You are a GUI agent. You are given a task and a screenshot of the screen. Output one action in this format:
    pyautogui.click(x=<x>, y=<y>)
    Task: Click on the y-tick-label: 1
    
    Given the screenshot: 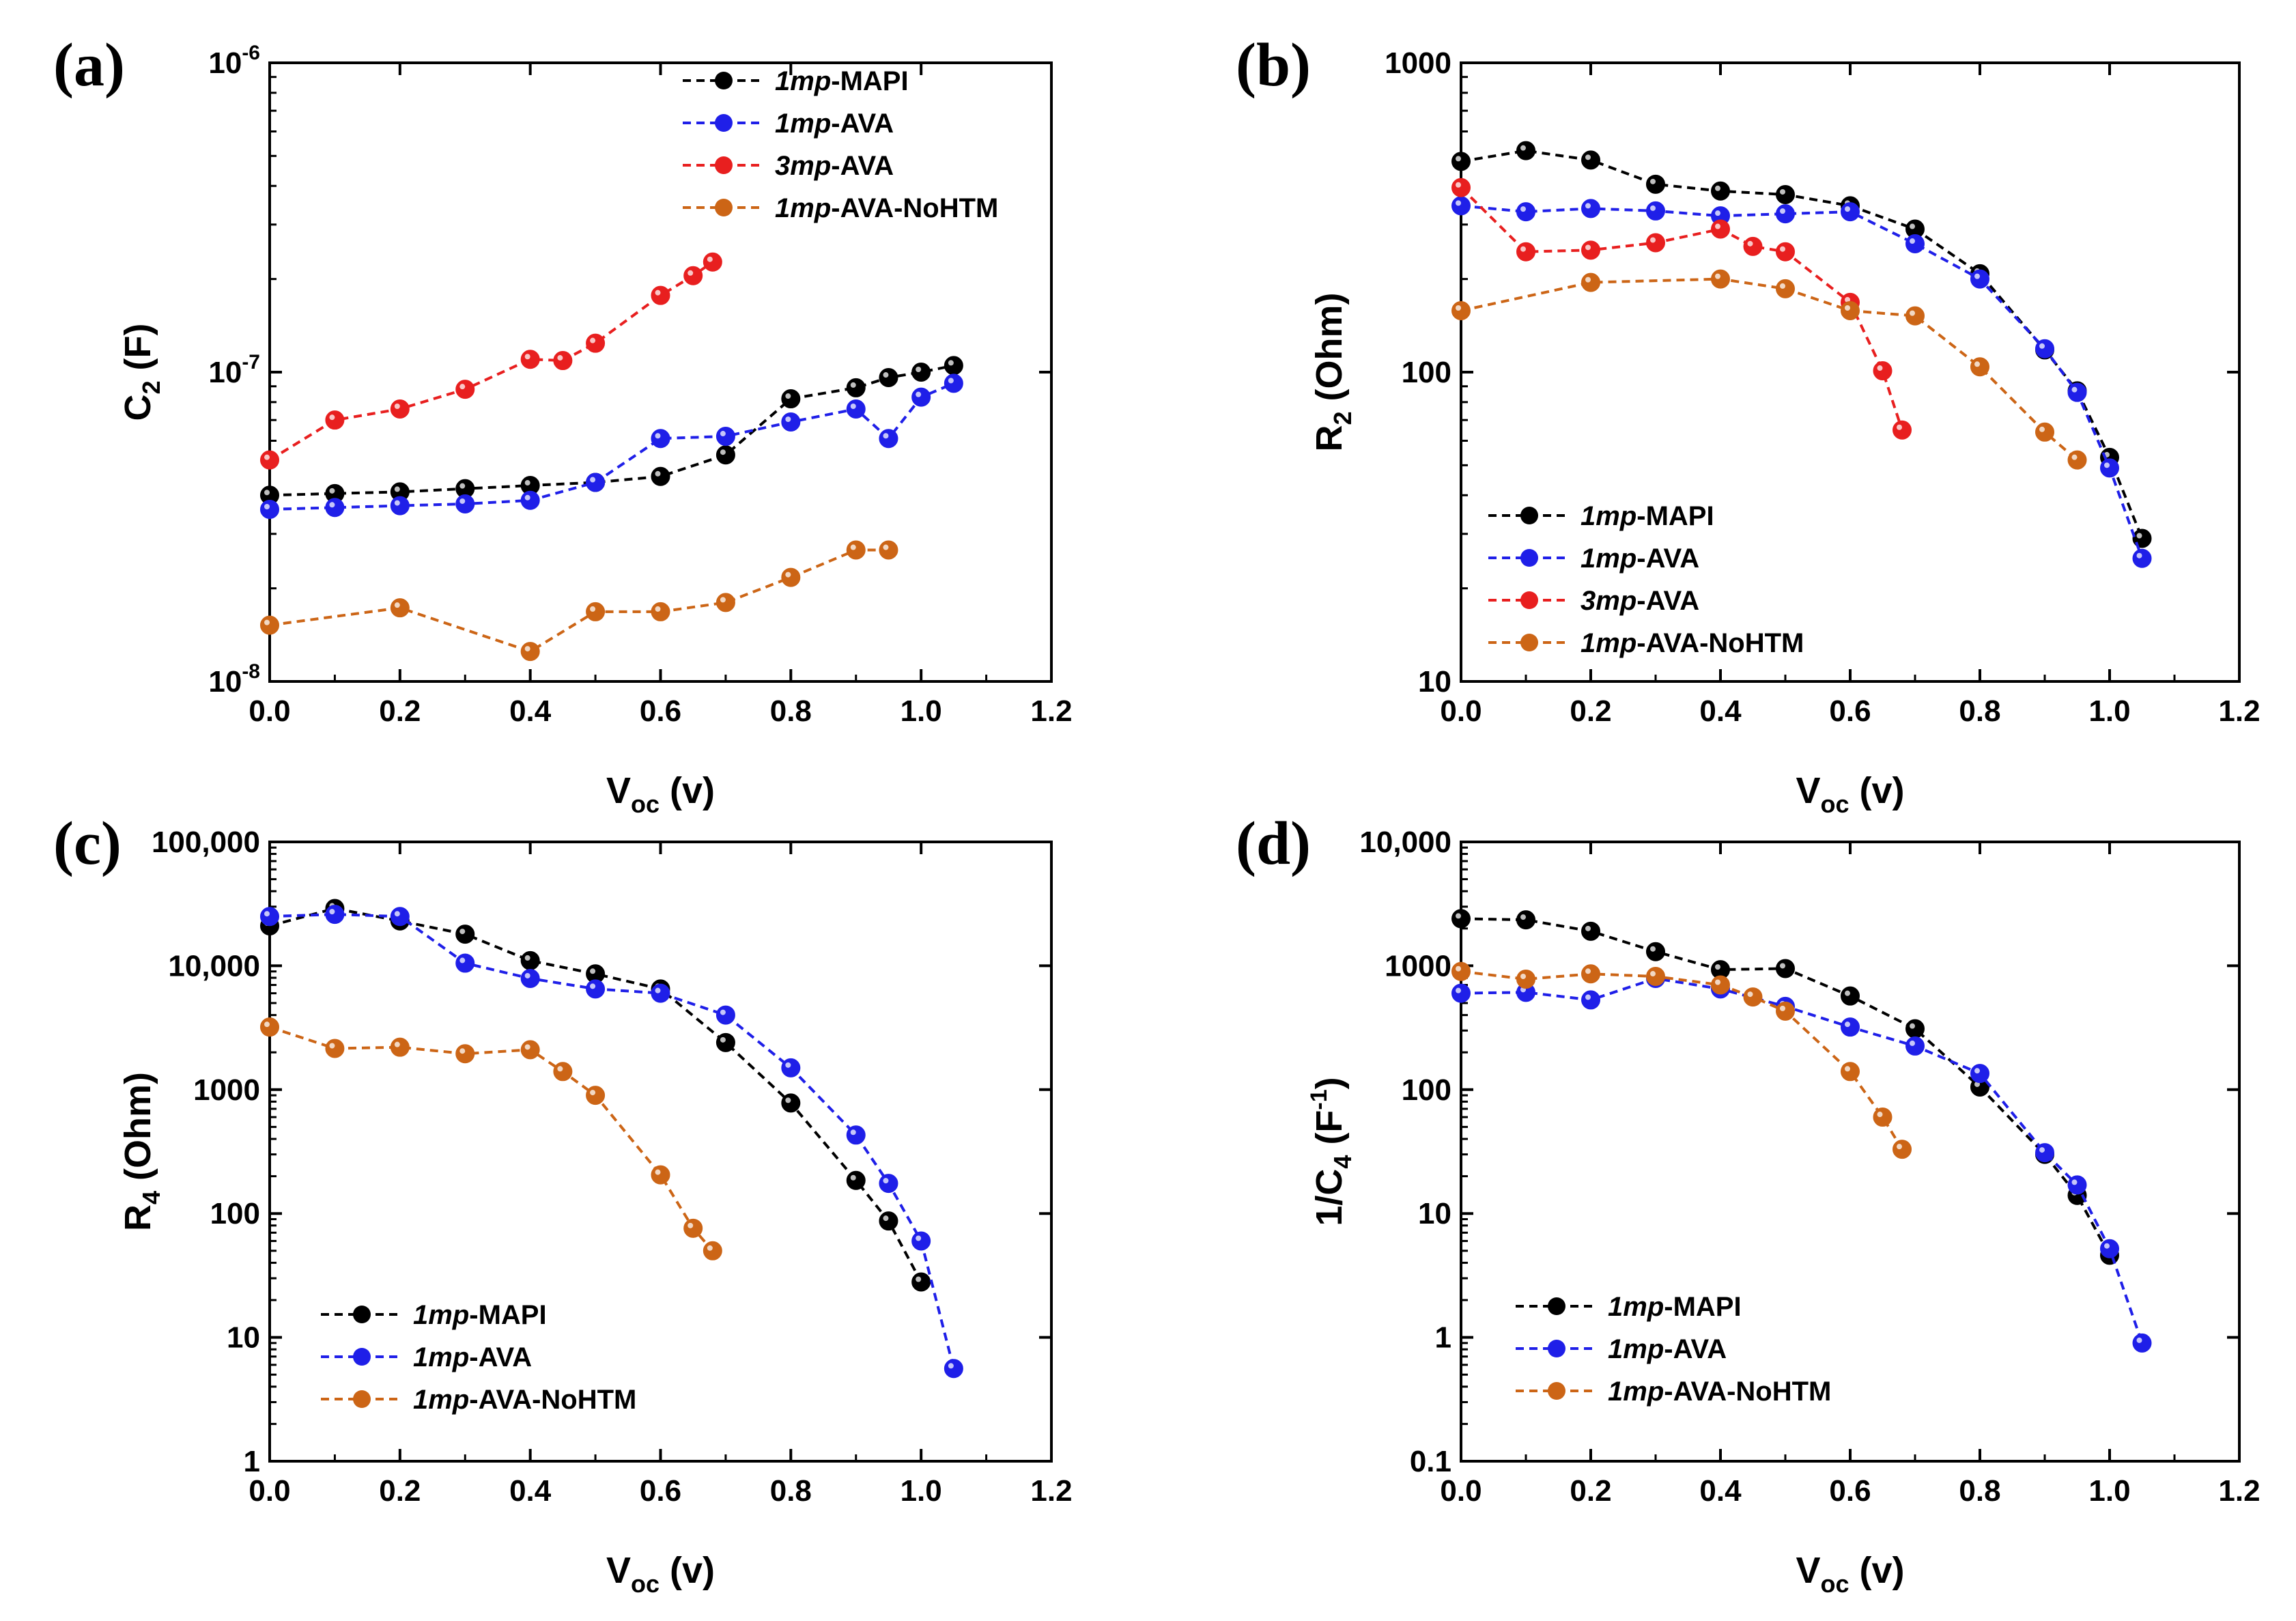 What is the action you would take?
    pyautogui.click(x=1443, y=1338)
    